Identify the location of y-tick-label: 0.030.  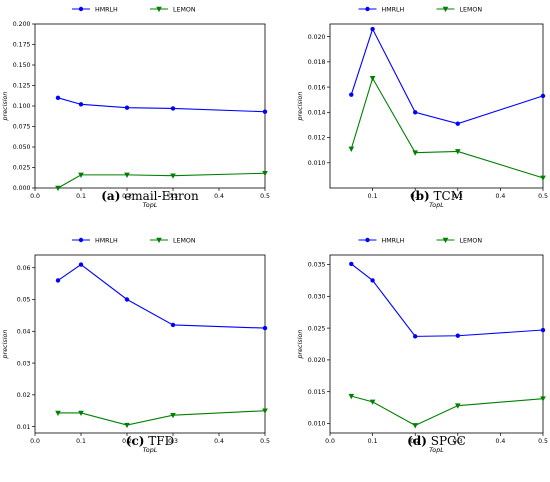
(317, 297).